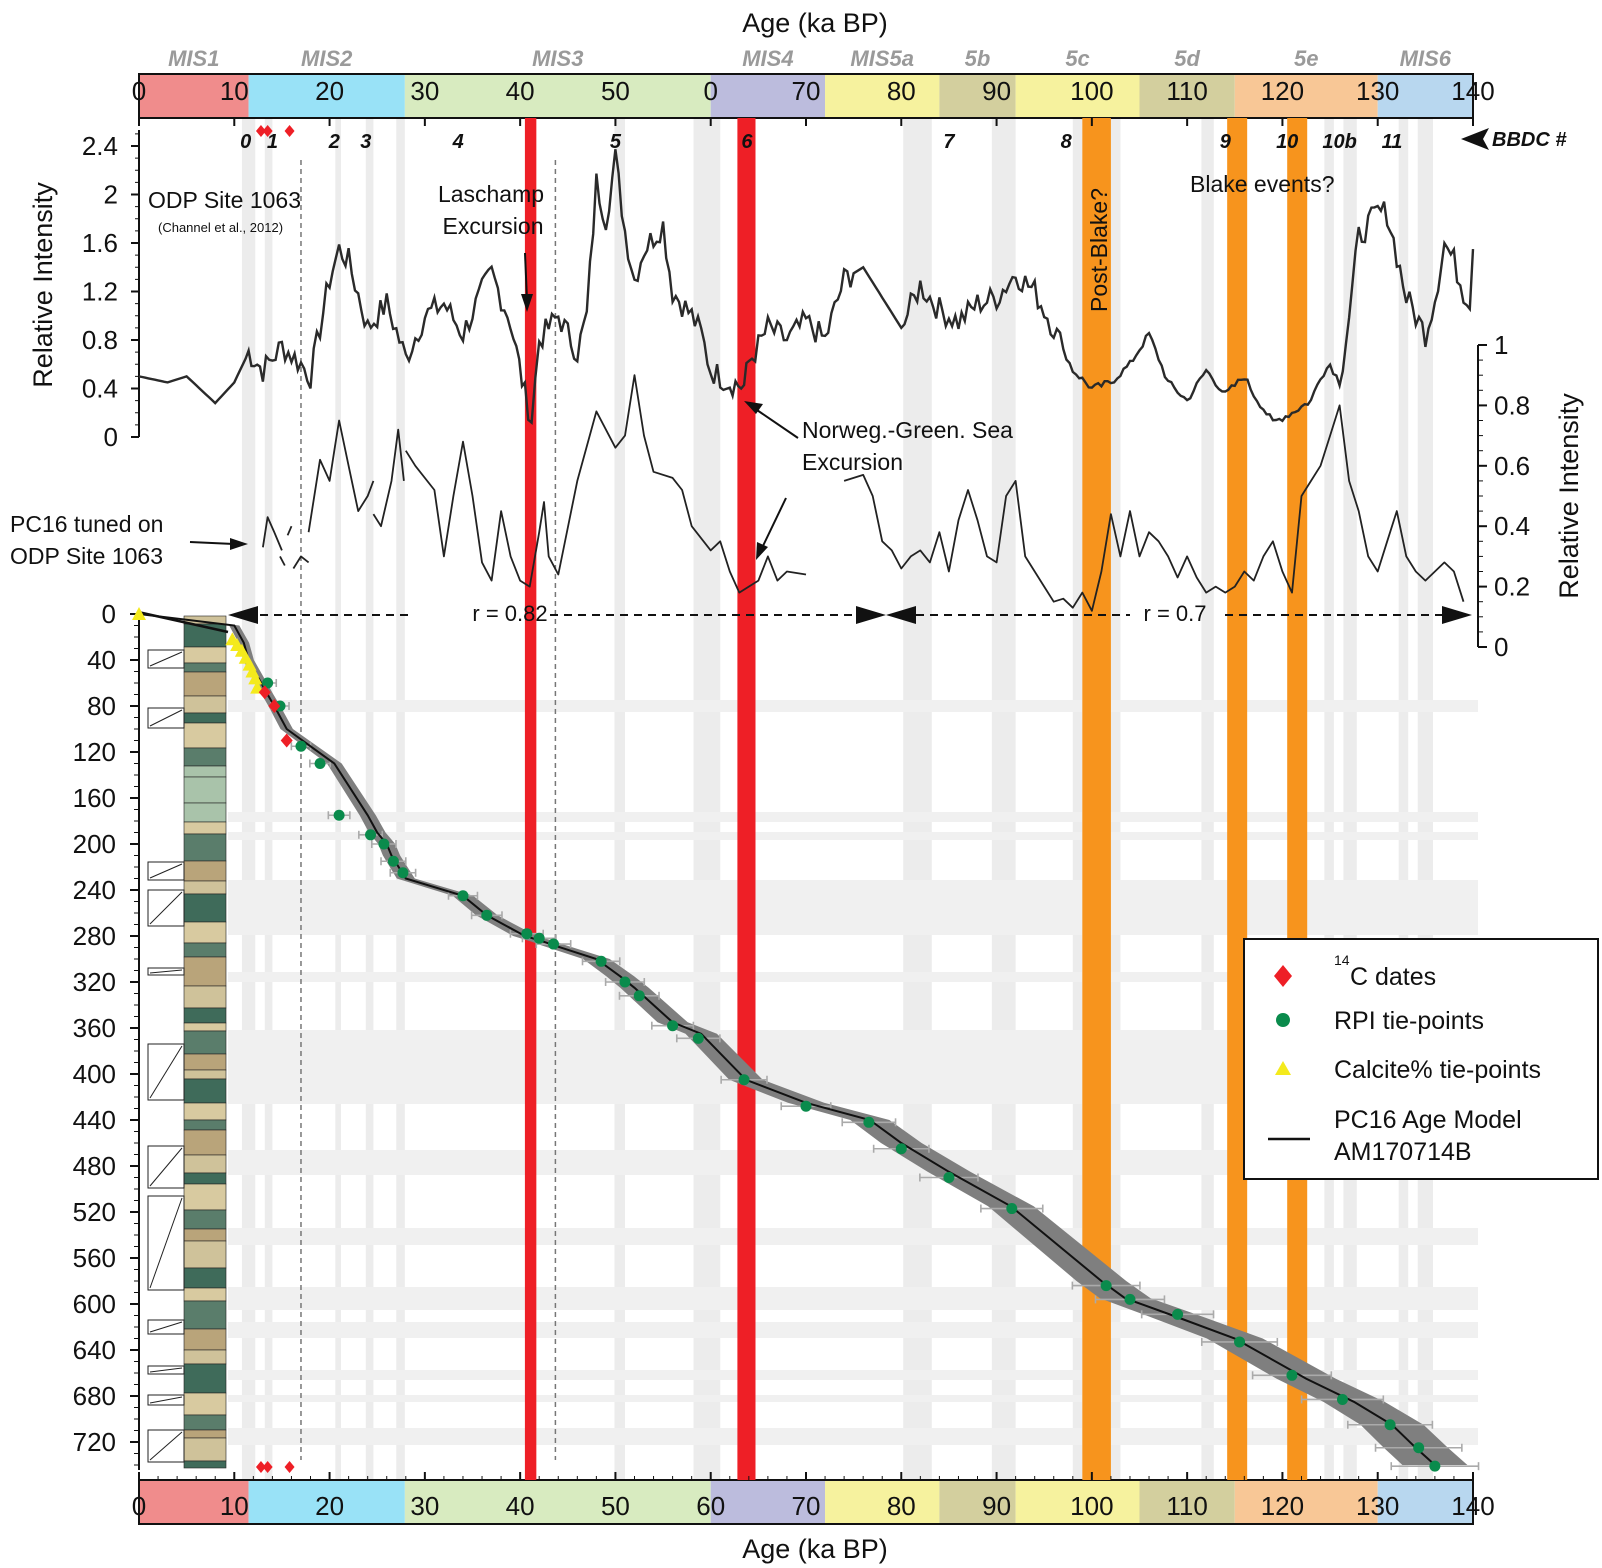 Image resolution: width=1602 pixels, height=1568 pixels. Describe the element at coordinates (491, 194) in the screenshot. I see `laschamp-label-1: Laschamp` at that location.